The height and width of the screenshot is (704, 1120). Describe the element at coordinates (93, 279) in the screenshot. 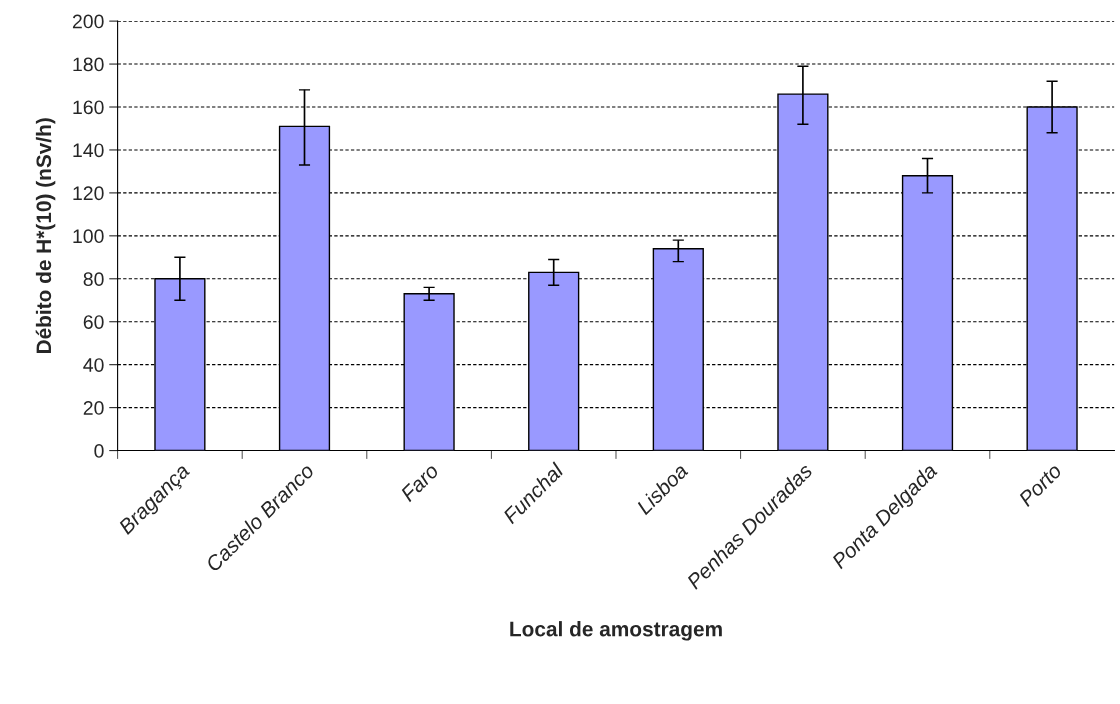

I see `y-tick-label: 80` at that location.